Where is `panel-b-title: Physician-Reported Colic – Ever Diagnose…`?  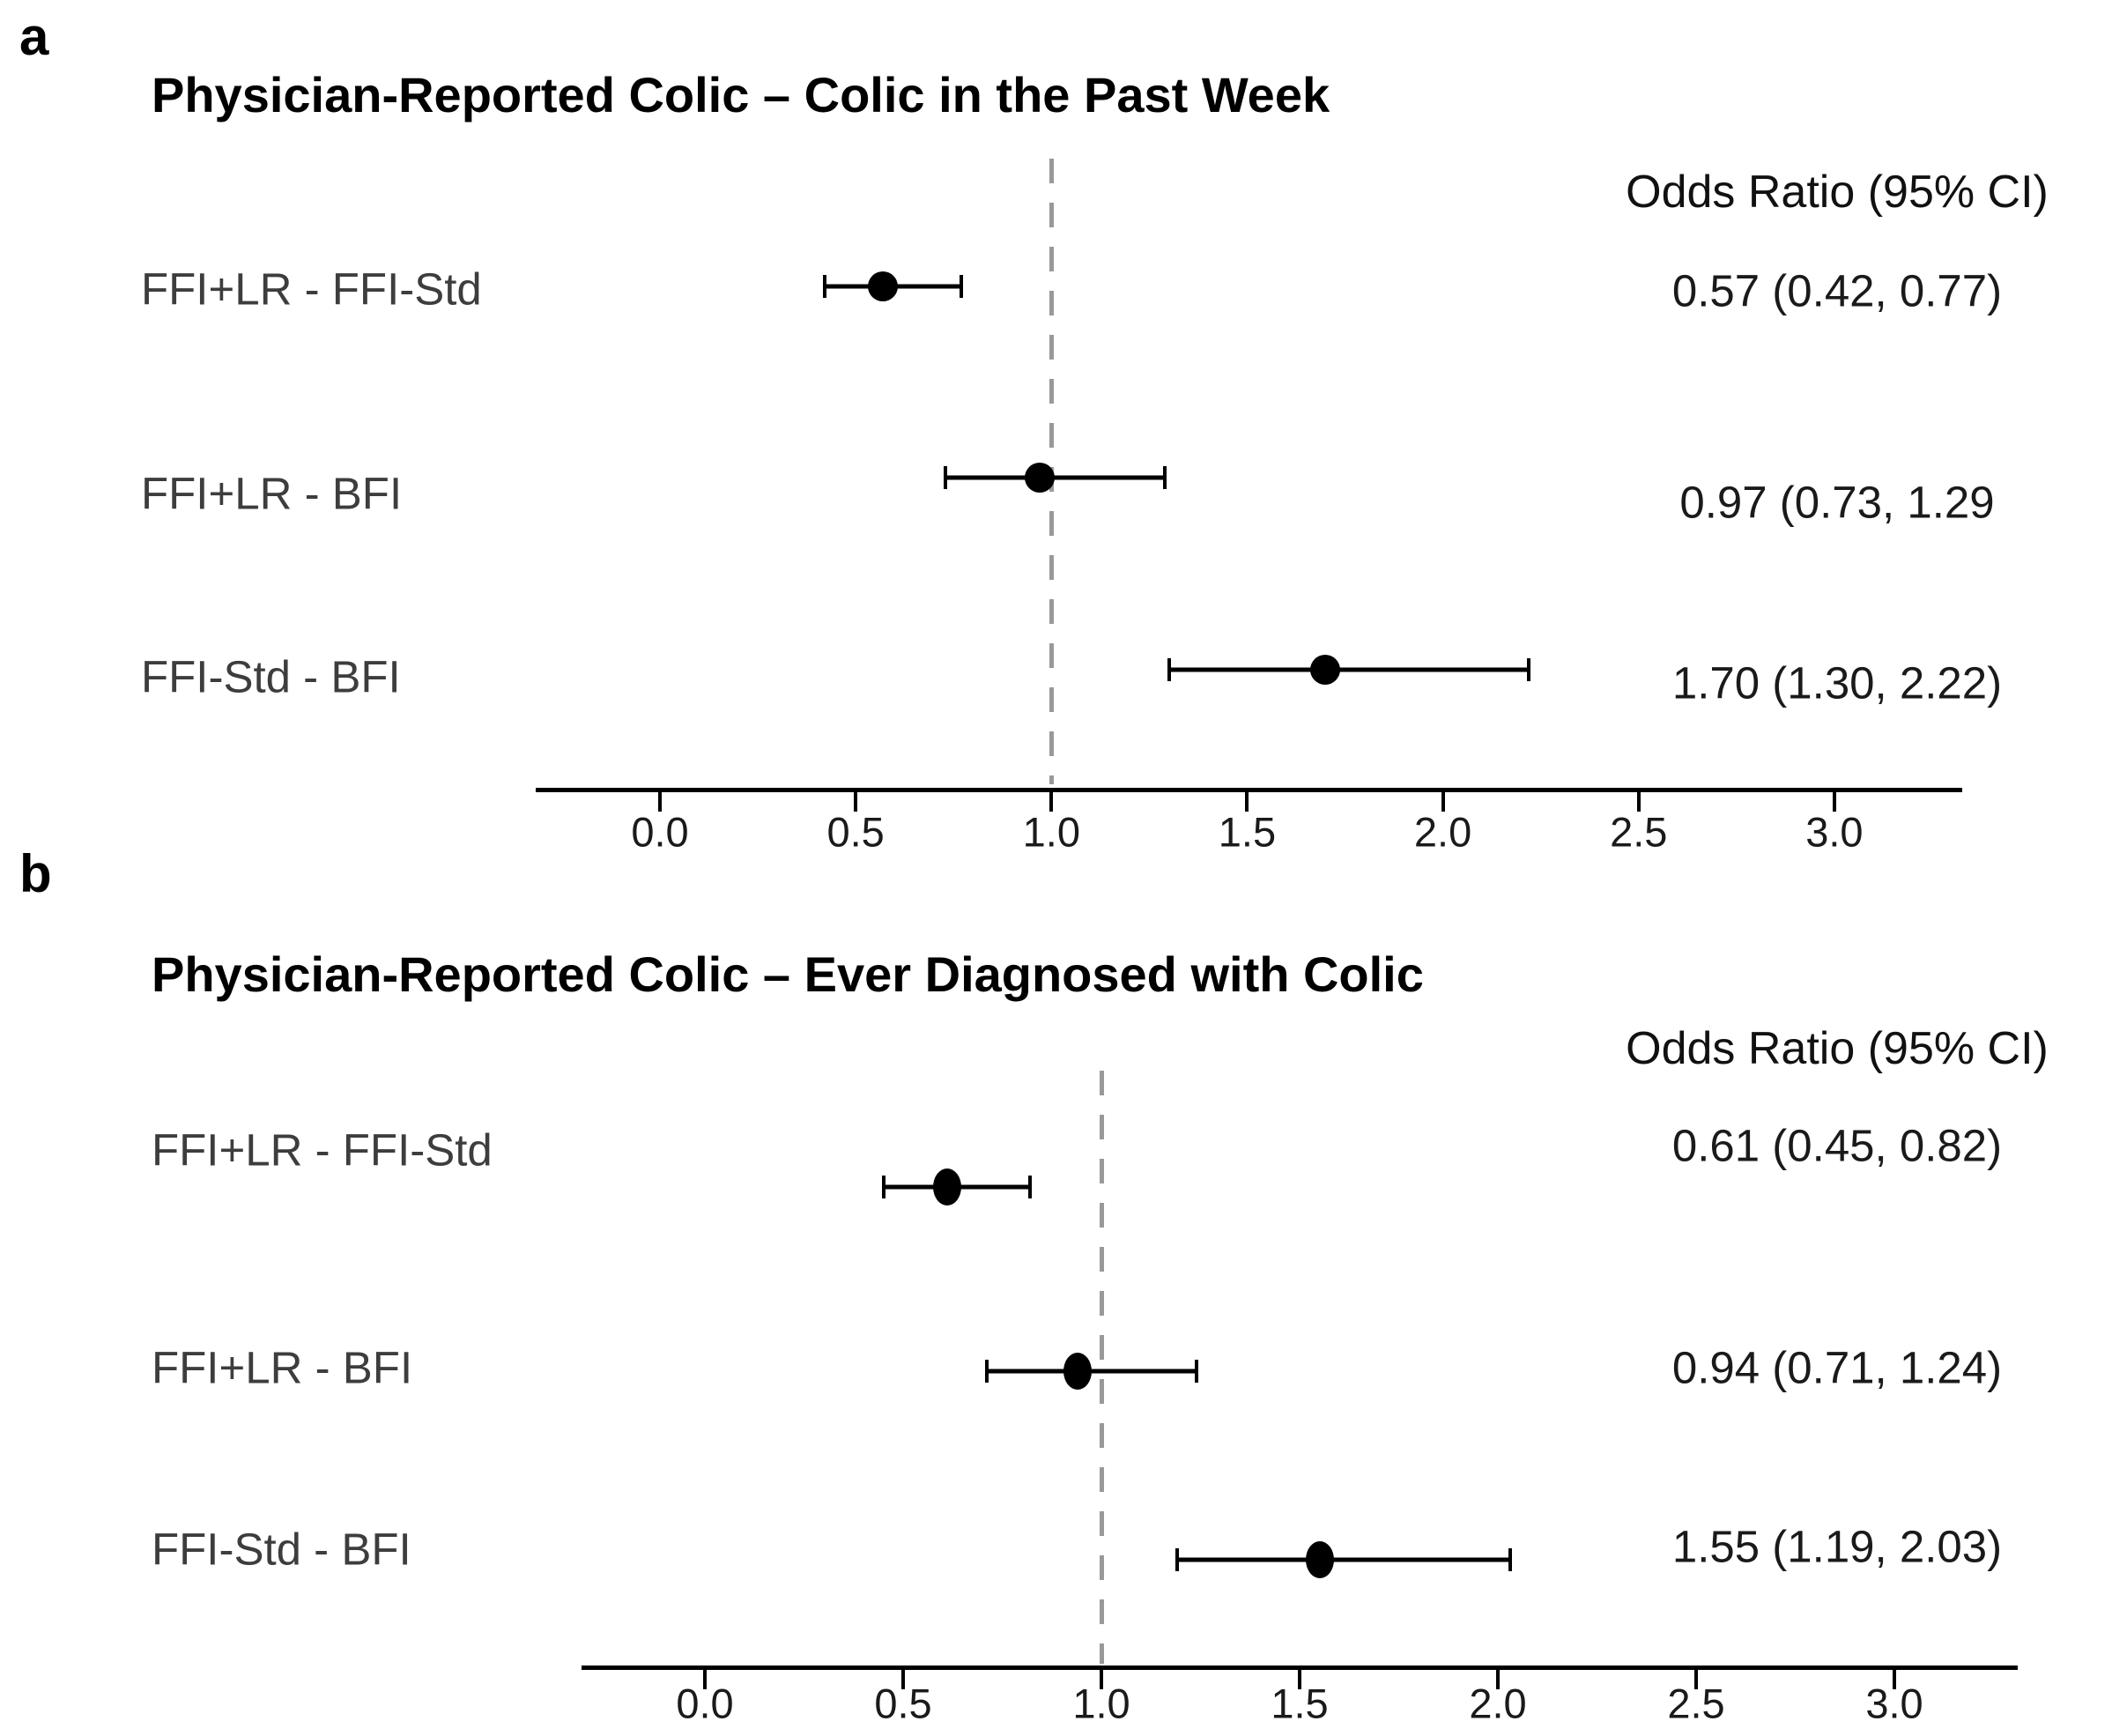 panel-b-title: Physician-Reported Colic – Ever Diagnose… is located at coordinates (788, 974).